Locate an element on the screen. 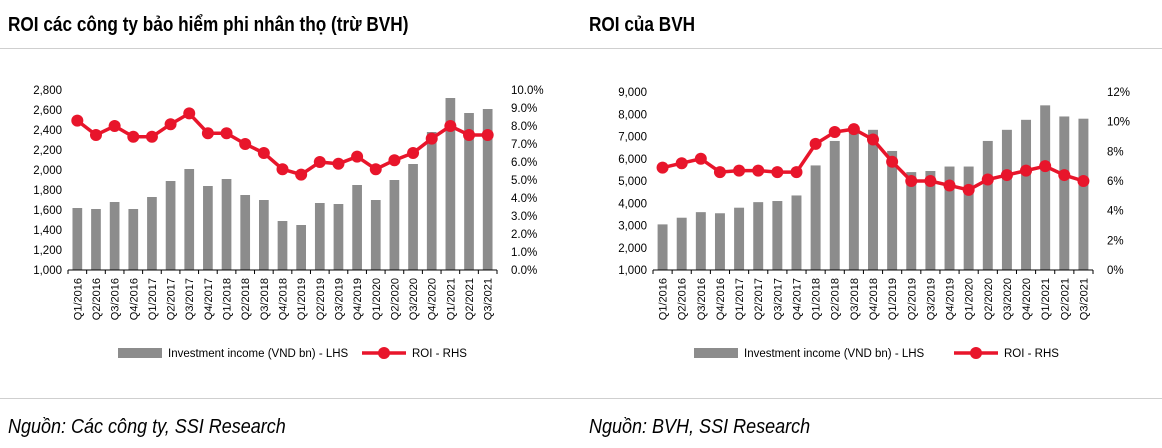 This screenshot has height=448, width=1162. right-x-axis-label: Q2/2017 is located at coordinates (759, 299).